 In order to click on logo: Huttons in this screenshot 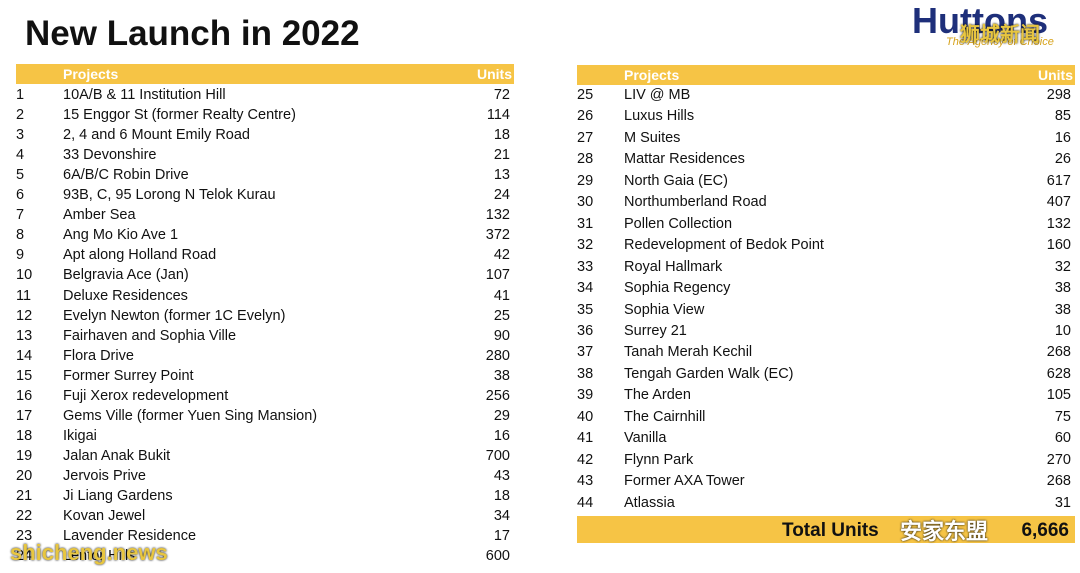, I will do `click(980, 20)`.